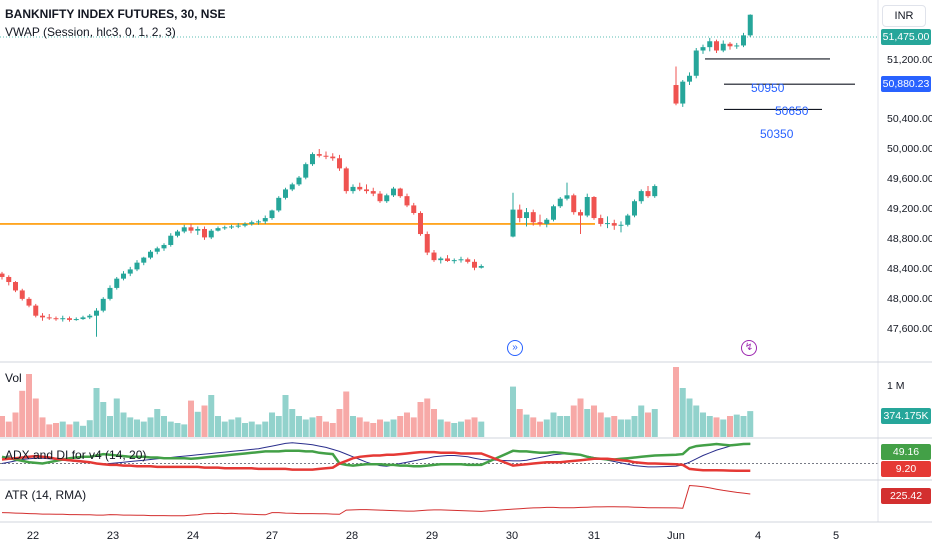  What do you see at coordinates (515, 348) in the screenshot?
I see `split-event-icon: »` at bounding box center [515, 348].